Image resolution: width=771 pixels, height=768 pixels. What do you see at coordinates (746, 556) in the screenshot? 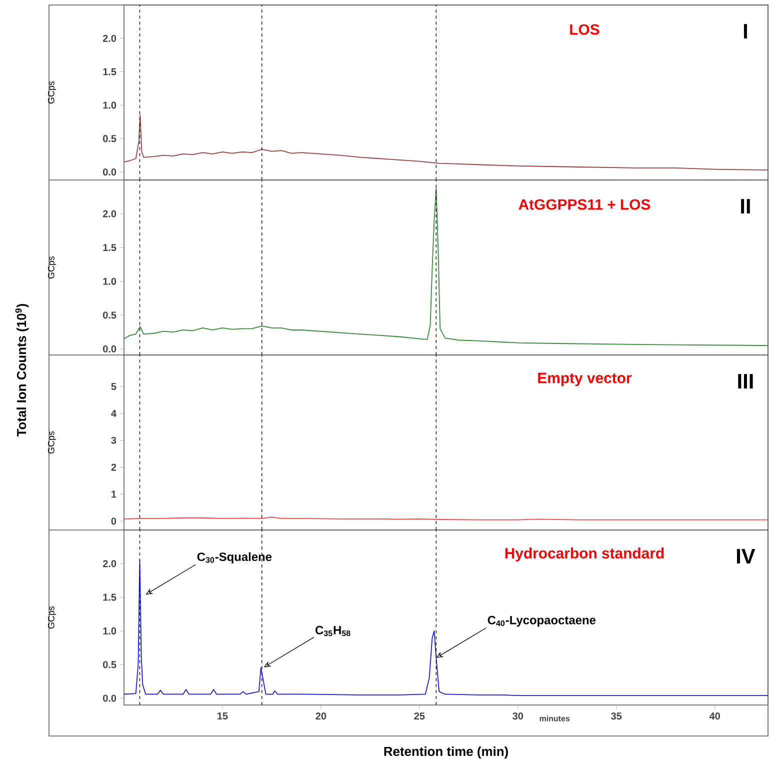
I see `annotation: IV` at bounding box center [746, 556].